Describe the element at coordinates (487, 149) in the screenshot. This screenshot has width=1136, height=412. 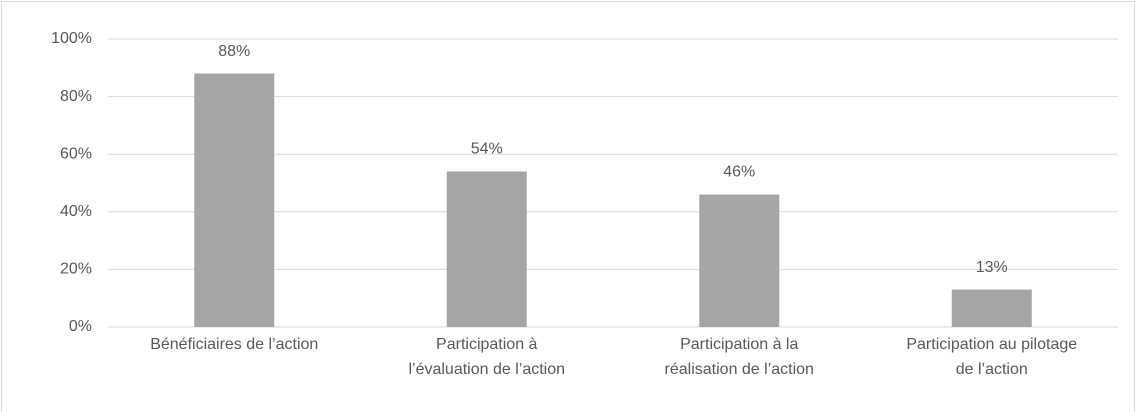
I see `data-label: 54%` at that location.